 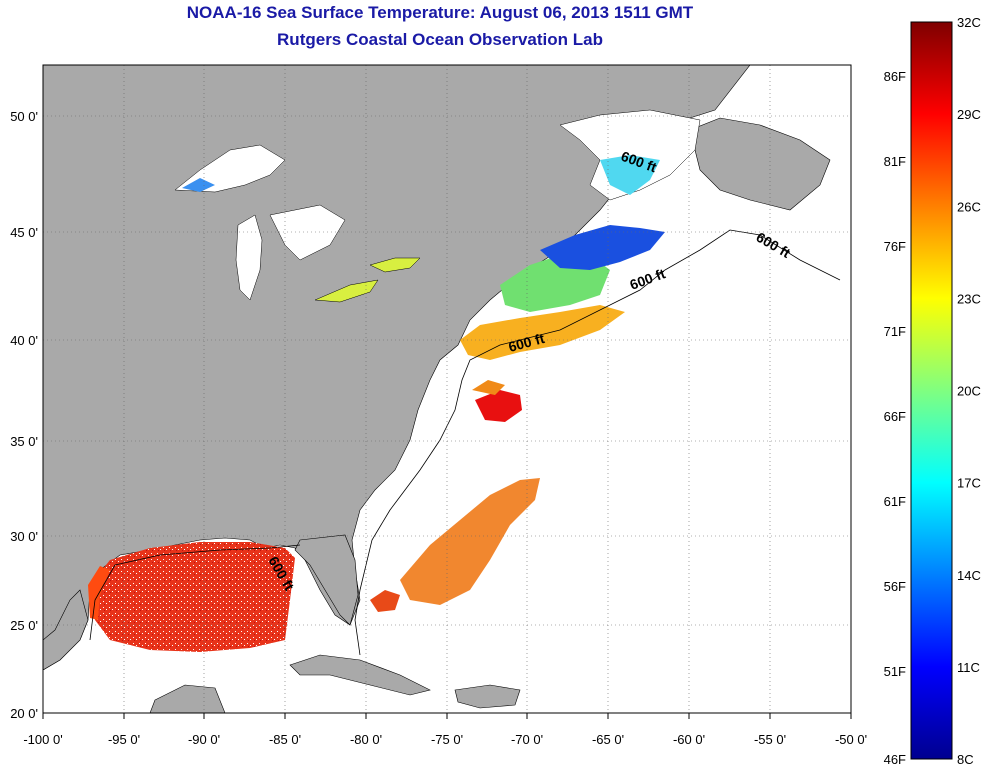 What do you see at coordinates (470, 541) in the screenshot?
I see `sst-gulf-stream-south` at bounding box center [470, 541].